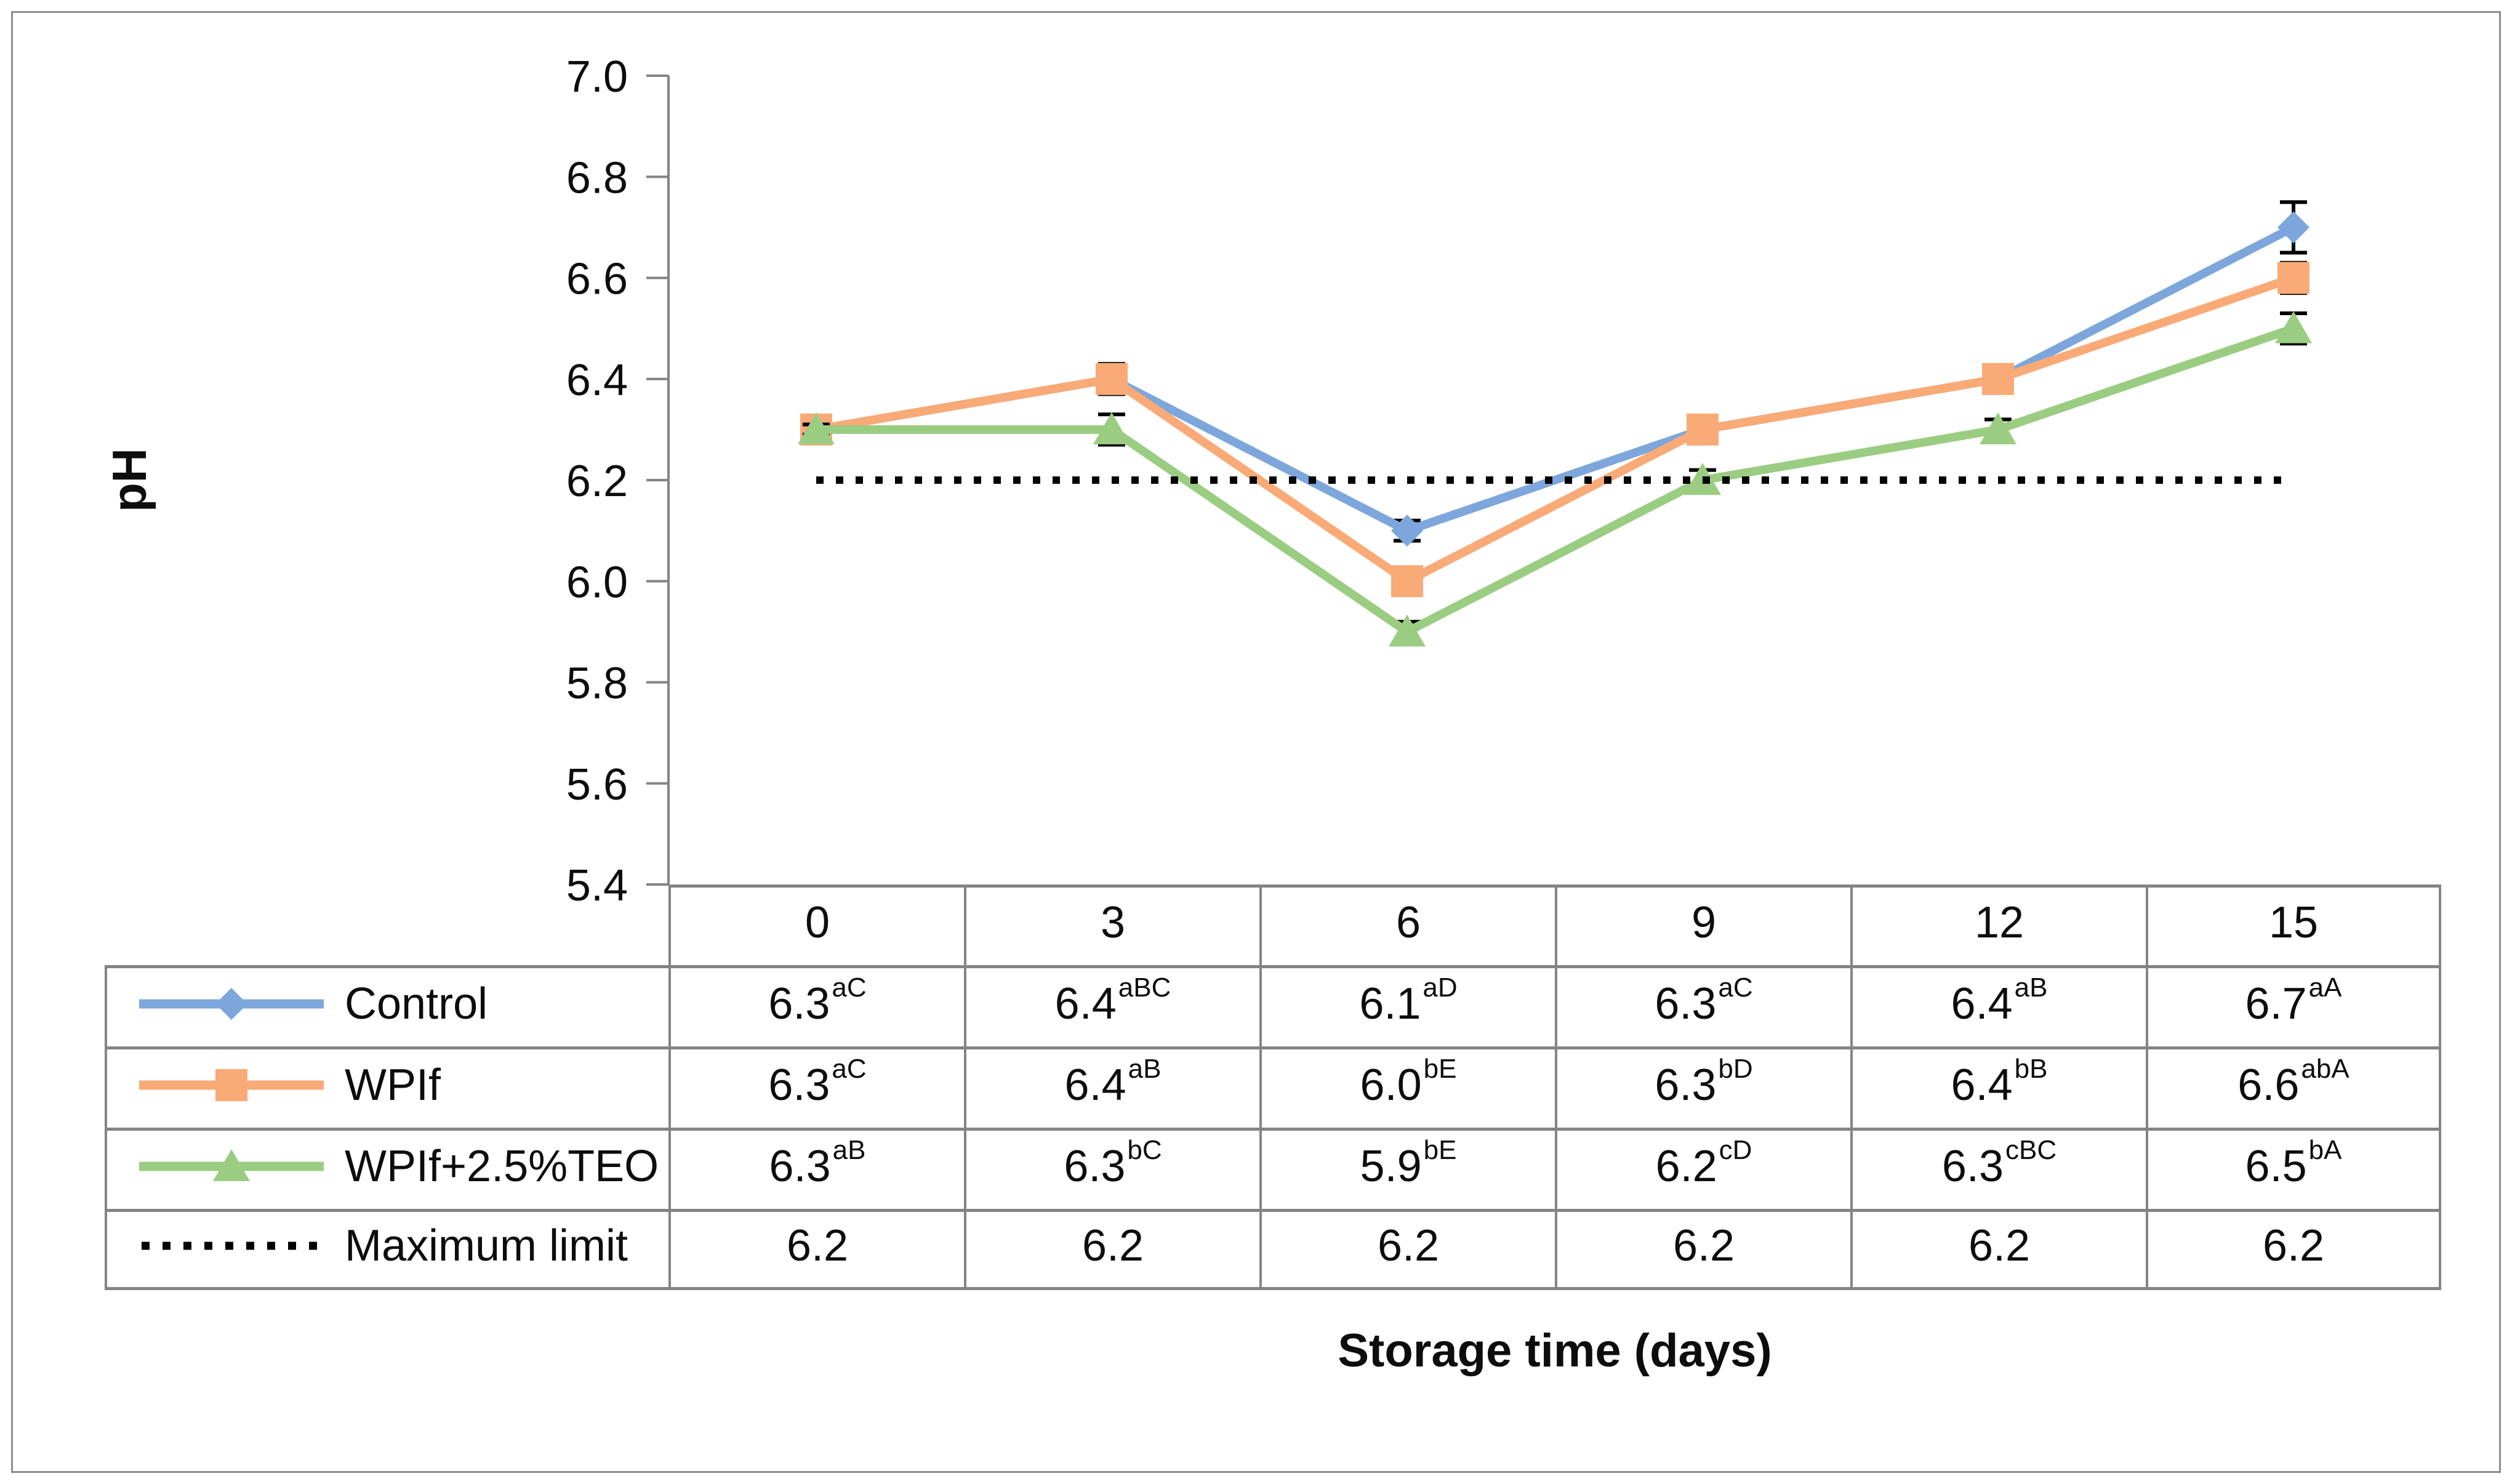 The image size is (2512, 1484). What do you see at coordinates (597, 582) in the screenshot?
I see `y-tick-label: 6.0` at bounding box center [597, 582].